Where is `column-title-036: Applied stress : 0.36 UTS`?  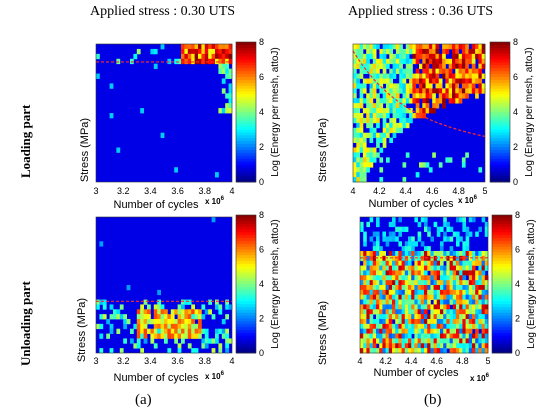
column-title-036: Applied stress : 0.36 UTS is located at coordinates (421, 11).